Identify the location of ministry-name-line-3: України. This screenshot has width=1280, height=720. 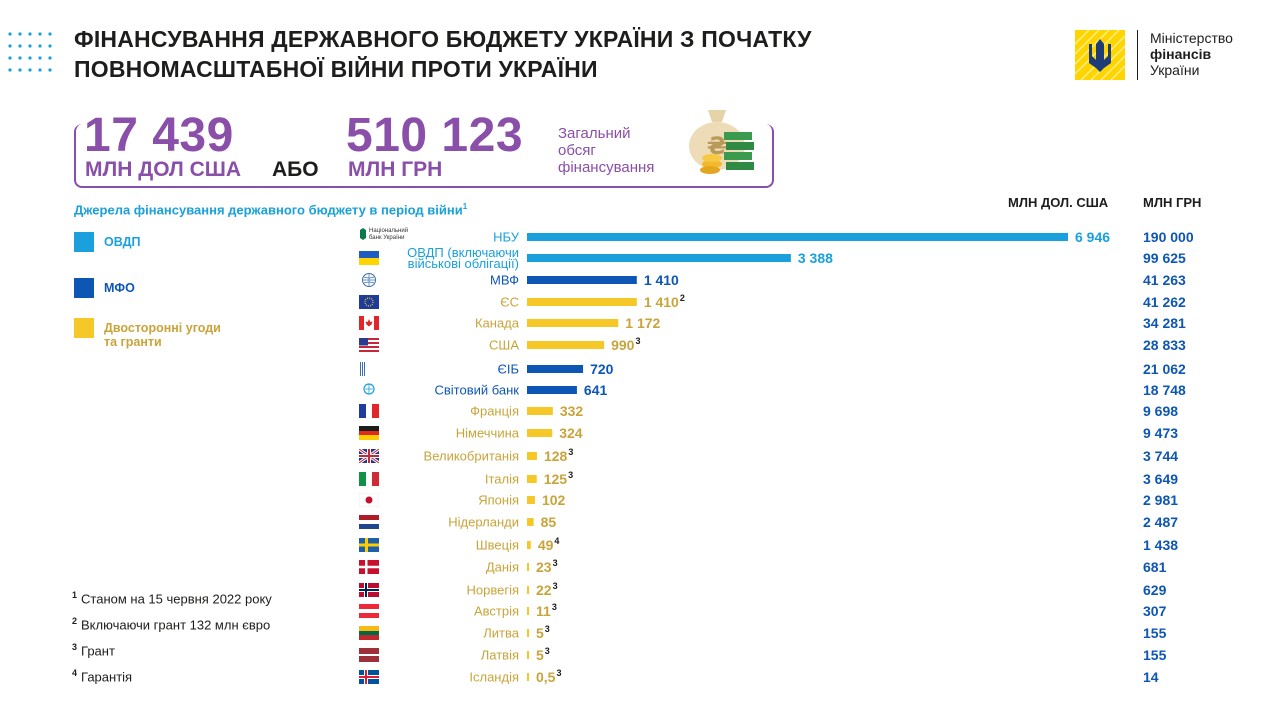
(1175, 70).